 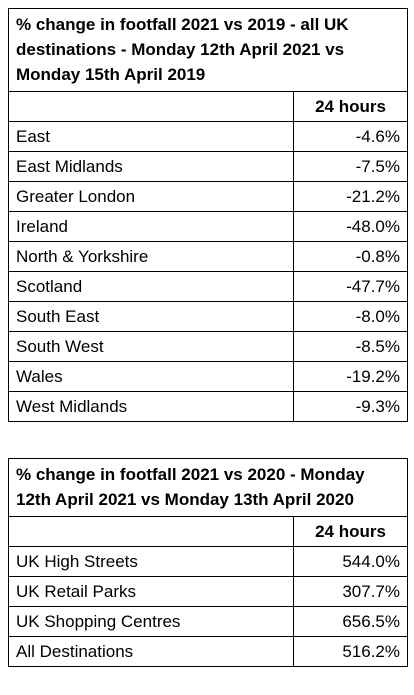 I want to click on data-row: East -4.6%, so click(x=208, y=136).